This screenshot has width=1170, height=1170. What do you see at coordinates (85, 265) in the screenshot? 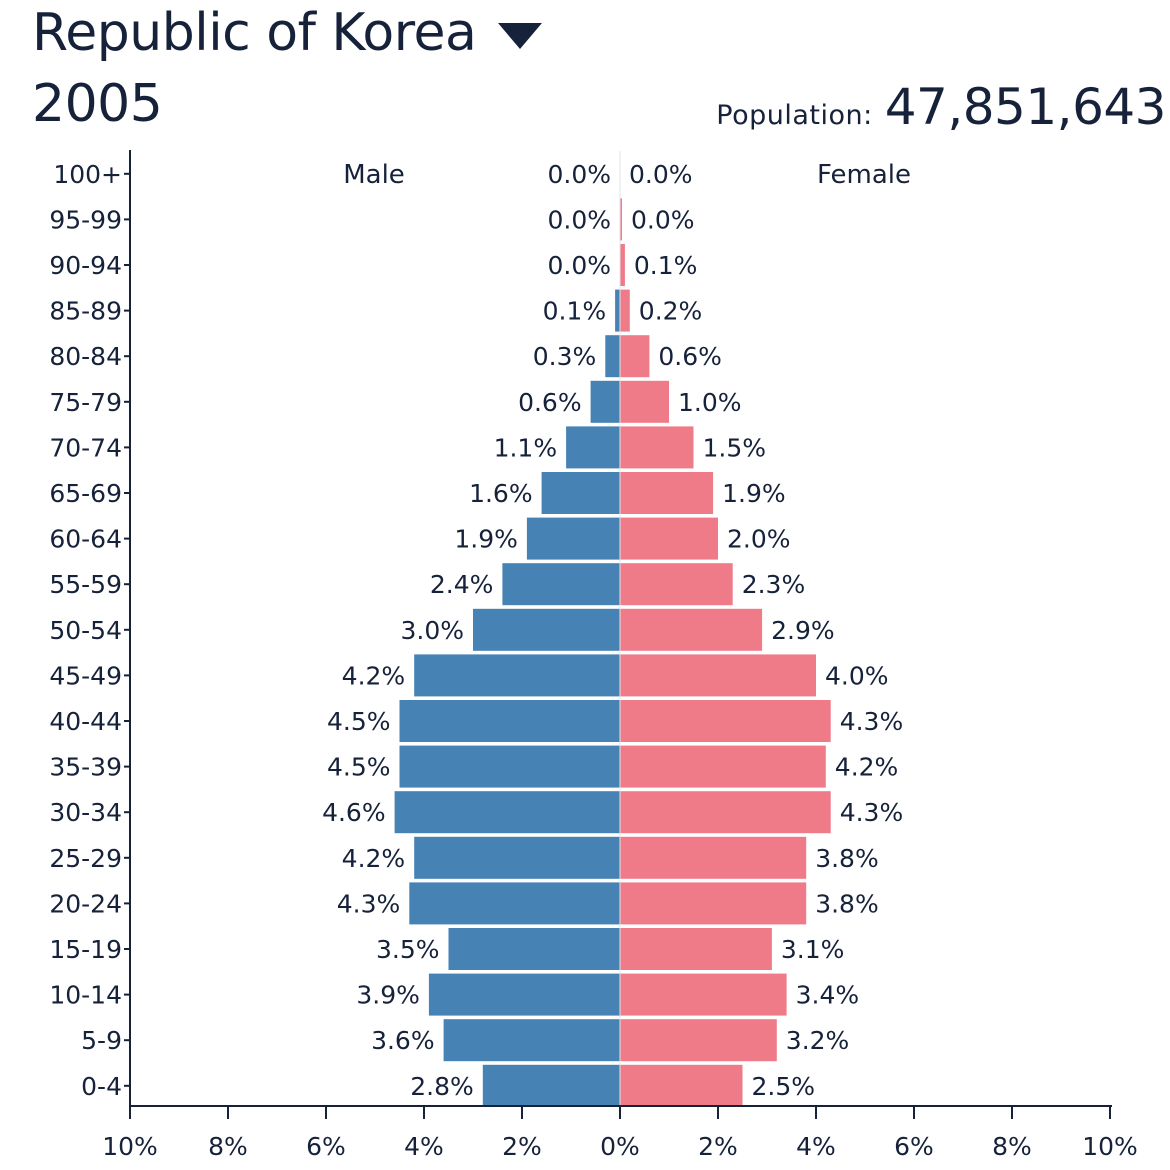
I see `age-group-label: 90-94` at bounding box center [85, 265].